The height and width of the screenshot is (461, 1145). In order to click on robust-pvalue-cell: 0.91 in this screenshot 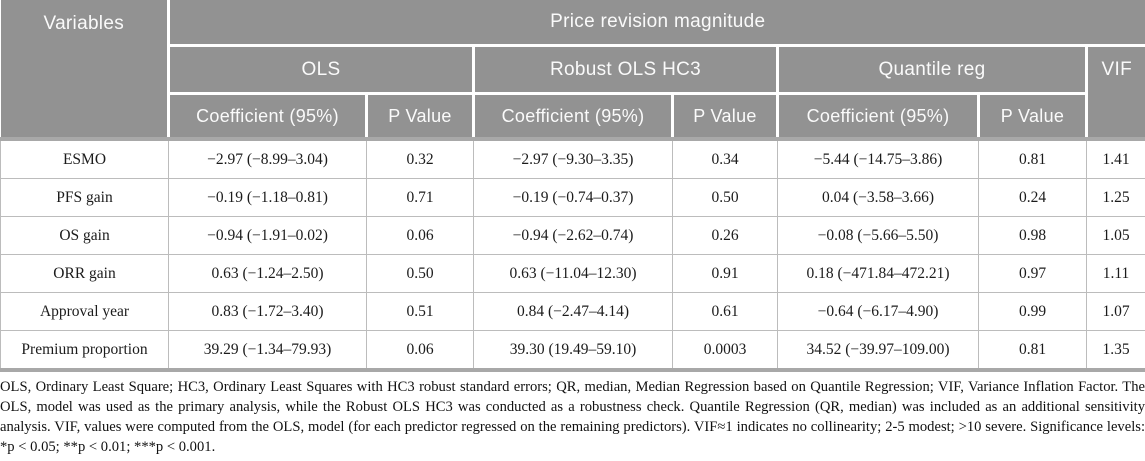, I will do `click(725, 273)`.